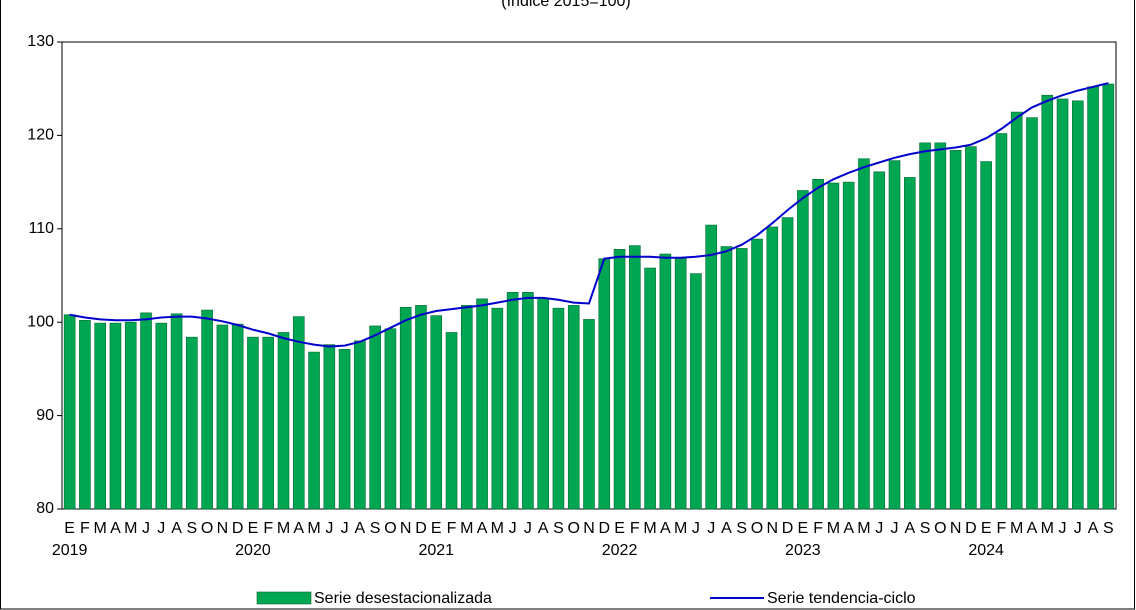 Image resolution: width=1136 pixels, height=610 pixels. Describe the element at coordinates (40, 135) in the screenshot. I see `y-tick-label: 120` at that location.